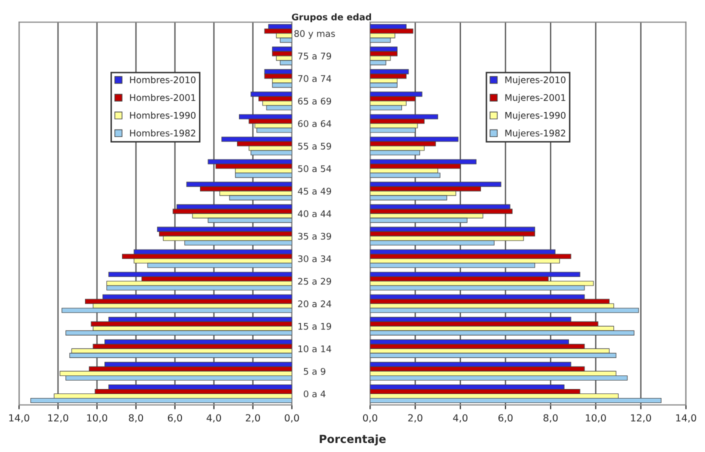 This screenshot has width=705, height=452. What do you see at coordinates (315, 348) in the screenshot?
I see `y-tick-label: 10 a 14` at bounding box center [315, 348].